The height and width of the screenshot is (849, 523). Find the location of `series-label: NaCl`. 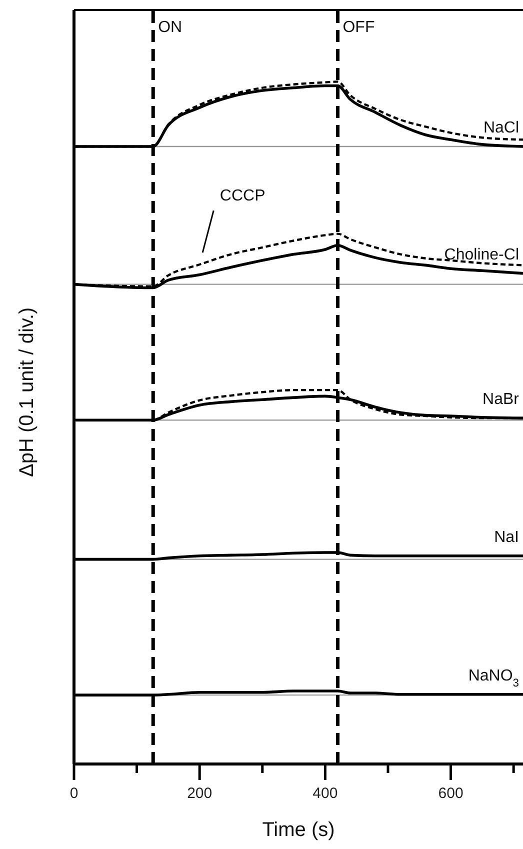

series-label: NaCl is located at coordinates (501, 127).